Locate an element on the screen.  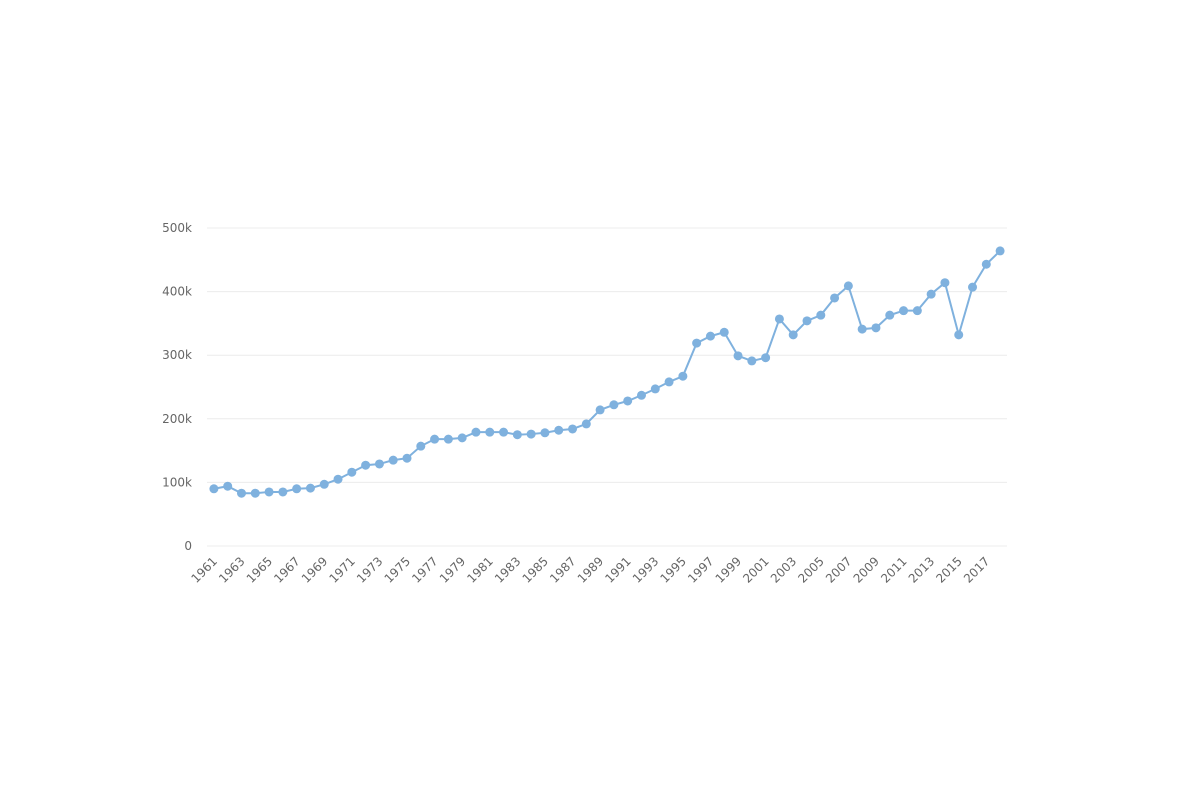
x-tick-label: 1961 is located at coordinates (204, 569).